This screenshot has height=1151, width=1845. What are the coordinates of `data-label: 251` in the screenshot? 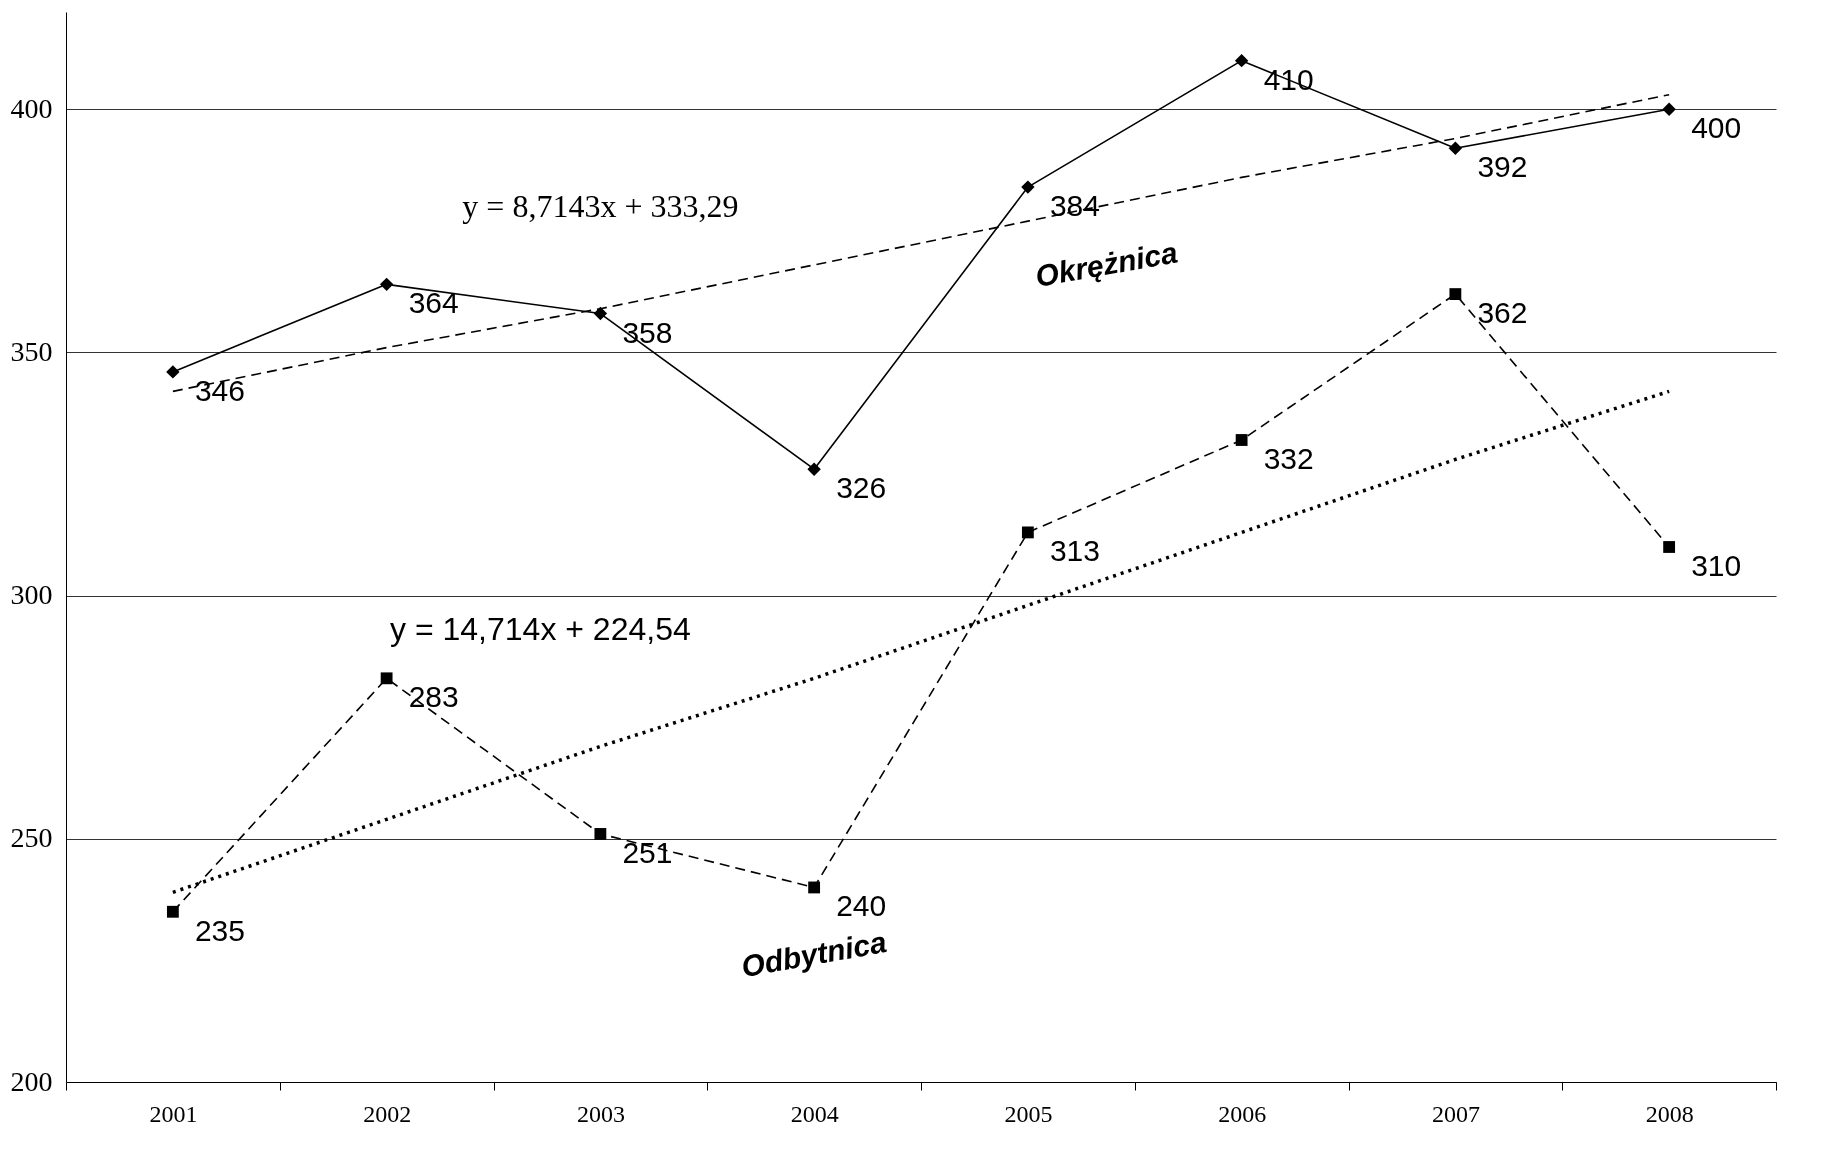 It's located at (647, 852).